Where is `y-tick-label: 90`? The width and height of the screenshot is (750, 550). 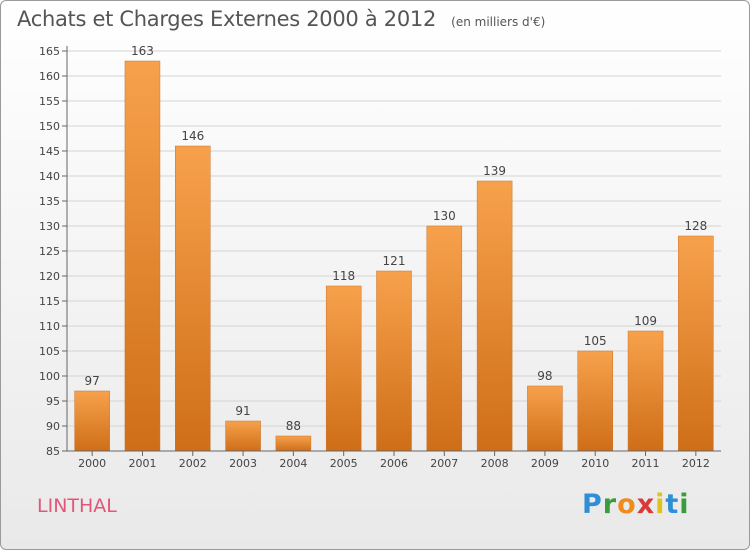 y-tick-label: 90 is located at coordinates (53, 426).